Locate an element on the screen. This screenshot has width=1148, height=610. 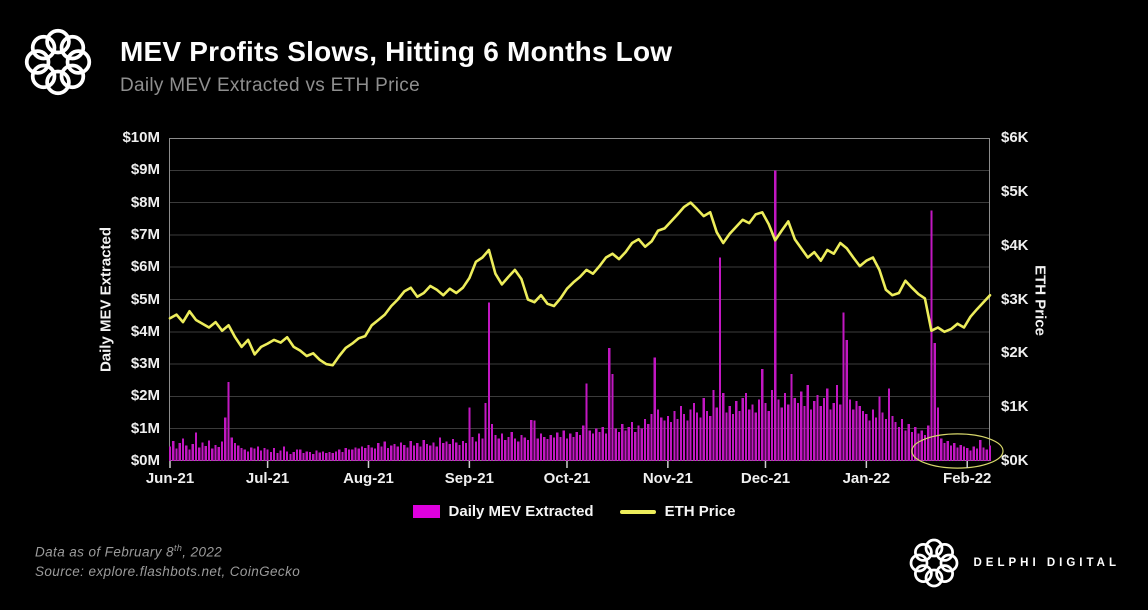
x-axis-label: Aug-21 is located at coordinates (368, 478).